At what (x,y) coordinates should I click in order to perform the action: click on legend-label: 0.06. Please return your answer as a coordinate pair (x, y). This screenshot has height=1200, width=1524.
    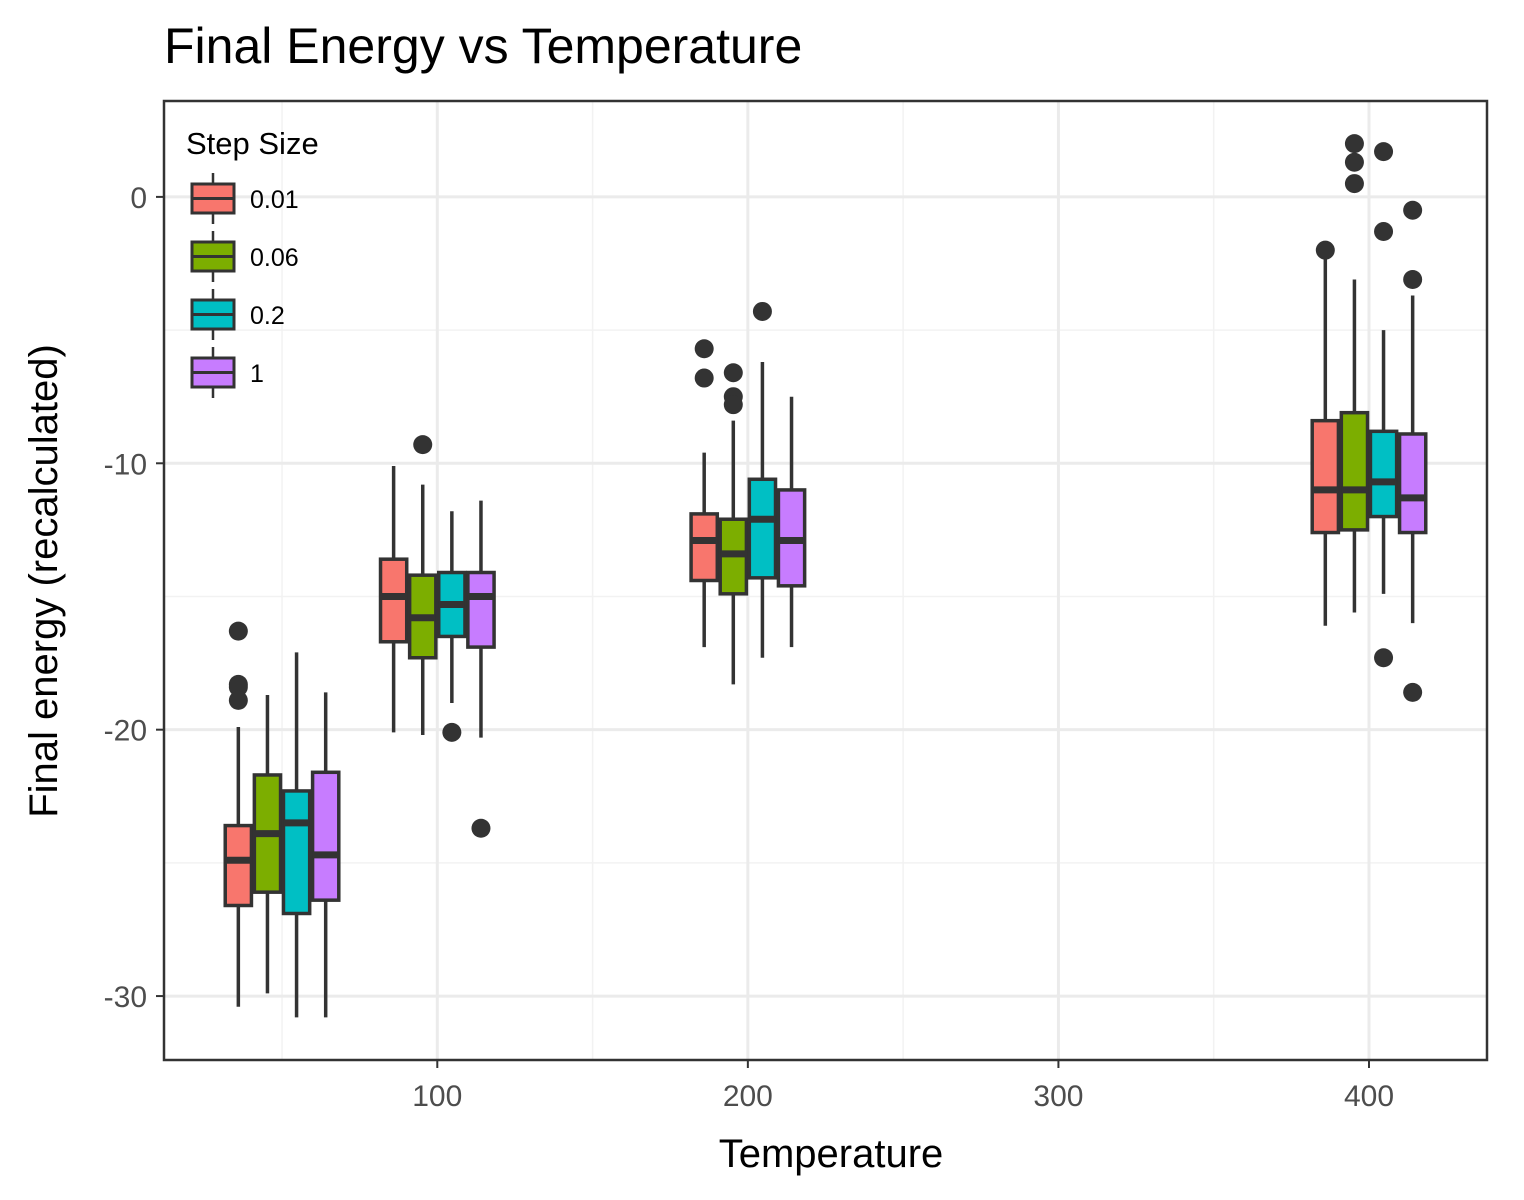
    Looking at the image, I should click on (274, 258).